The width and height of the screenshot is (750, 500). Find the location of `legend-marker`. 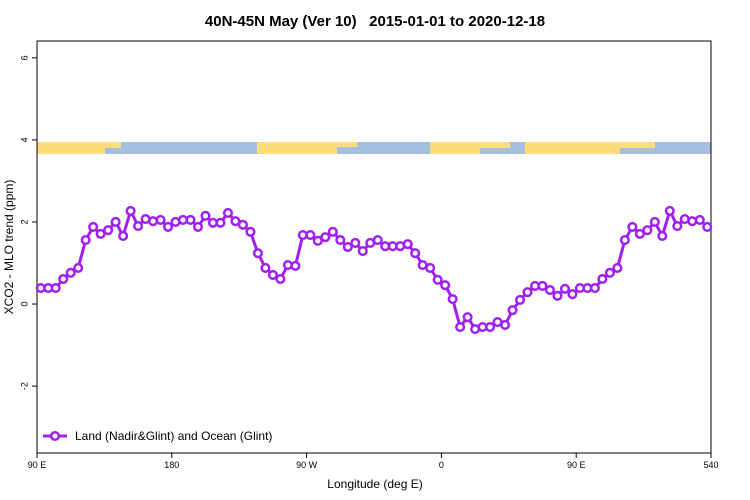

legend-marker is located at coordinates (55, 436).